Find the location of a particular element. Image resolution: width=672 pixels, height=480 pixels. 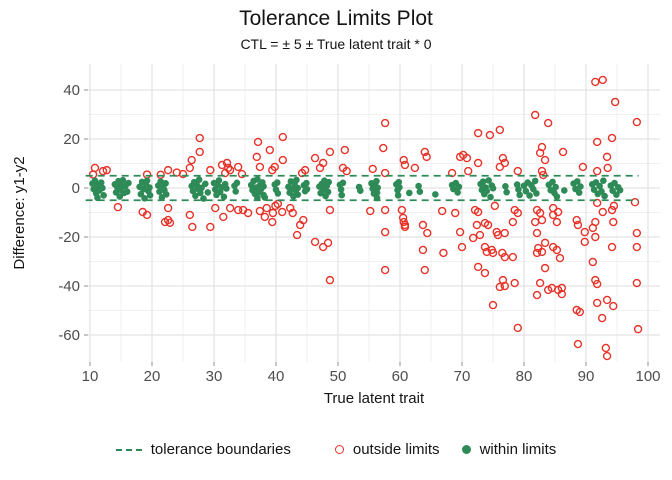

svg-text: -20 is located at coordinates (69, 237).